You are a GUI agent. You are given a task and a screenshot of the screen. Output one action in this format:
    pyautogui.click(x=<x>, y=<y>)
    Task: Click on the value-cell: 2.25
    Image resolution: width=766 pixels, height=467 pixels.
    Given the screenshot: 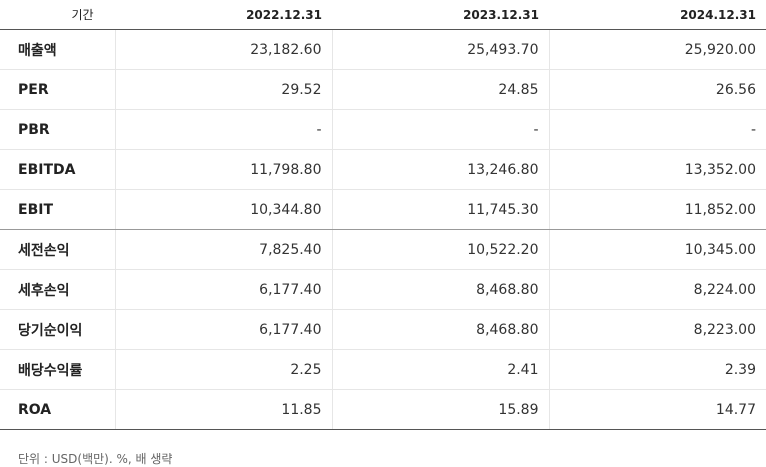 What is the action you would take?
    pyautogui.click(x=223, y=369)
    